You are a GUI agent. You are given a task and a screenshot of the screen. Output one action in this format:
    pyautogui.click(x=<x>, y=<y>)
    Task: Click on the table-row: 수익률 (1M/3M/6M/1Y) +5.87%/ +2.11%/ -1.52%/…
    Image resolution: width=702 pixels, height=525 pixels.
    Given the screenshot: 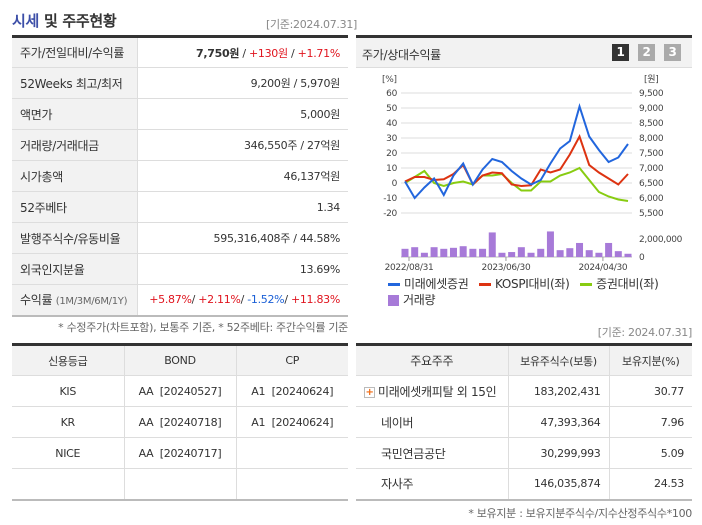 What is the action you would take?
    pyautogui.click(x=180, y=300)
    